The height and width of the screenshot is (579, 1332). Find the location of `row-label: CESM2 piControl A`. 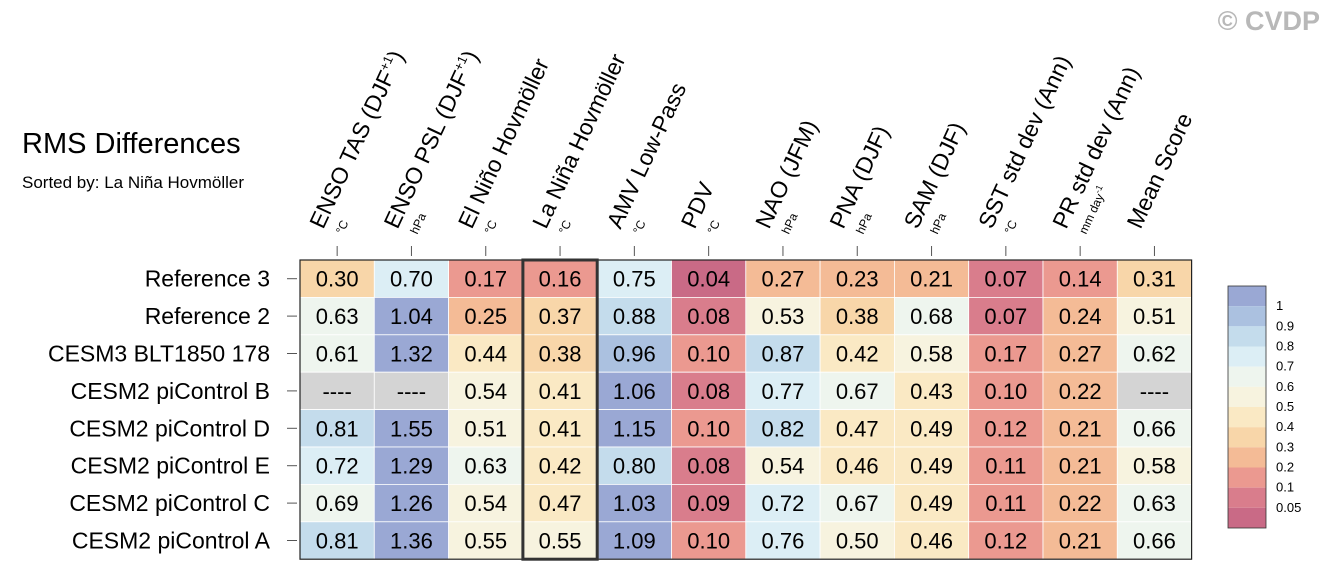

row-label: CESM2 piControl A is located at coordinates (171, 541).